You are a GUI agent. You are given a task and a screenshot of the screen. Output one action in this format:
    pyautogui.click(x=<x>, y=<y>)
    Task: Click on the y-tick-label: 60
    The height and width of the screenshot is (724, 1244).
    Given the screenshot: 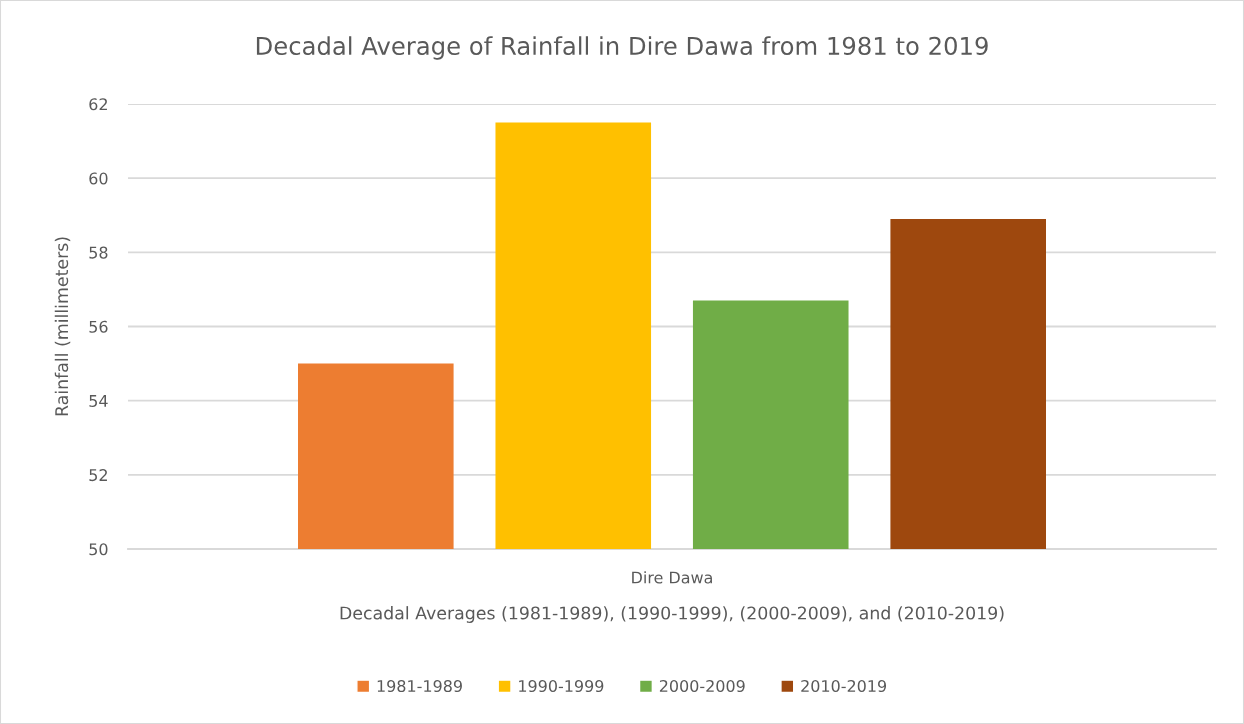 What is the action you would take?
    pyautogui.click(x=98, y=178)
    